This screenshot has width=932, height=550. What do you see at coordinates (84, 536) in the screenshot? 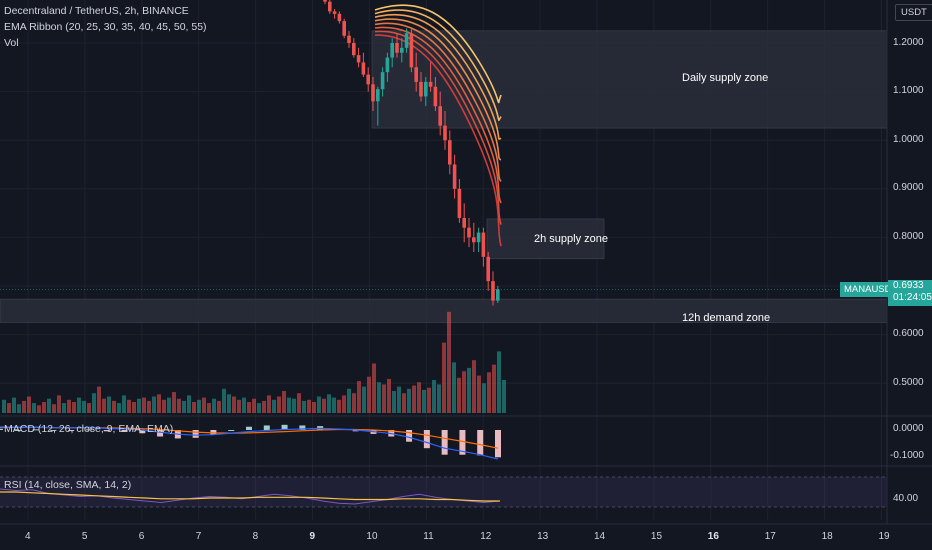
I see `date-axis-label: 5` at bounding box center [84, 536].